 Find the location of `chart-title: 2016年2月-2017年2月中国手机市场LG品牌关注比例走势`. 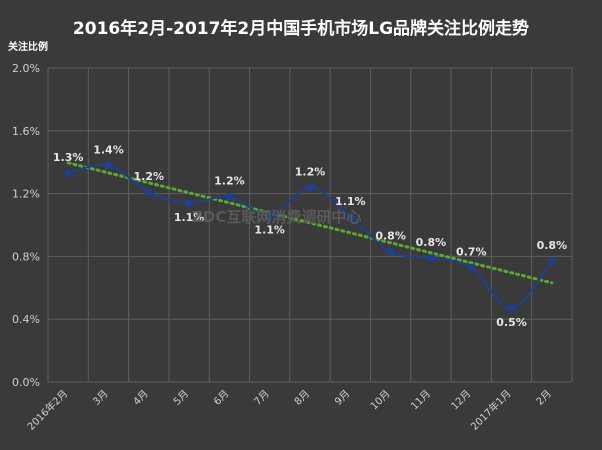

chart-title: 2016年2月-2017年2月中国手机市场LG品牌关注比例走势 is located at coordinates (301, 29).